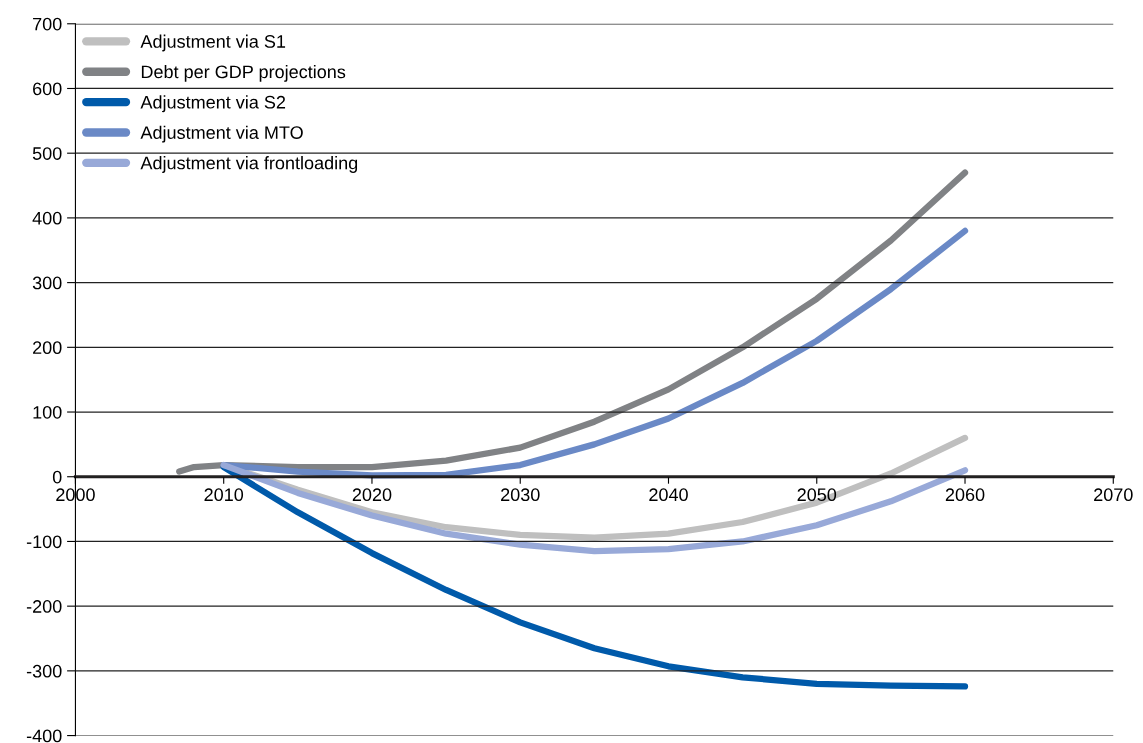 Image resolution: width=1143 pixels, height=743 pixels. What do you see at coordinates (520, 495) in the screenshot?
I see `x-tick-label: 2030` at bounding box center [520, 495].